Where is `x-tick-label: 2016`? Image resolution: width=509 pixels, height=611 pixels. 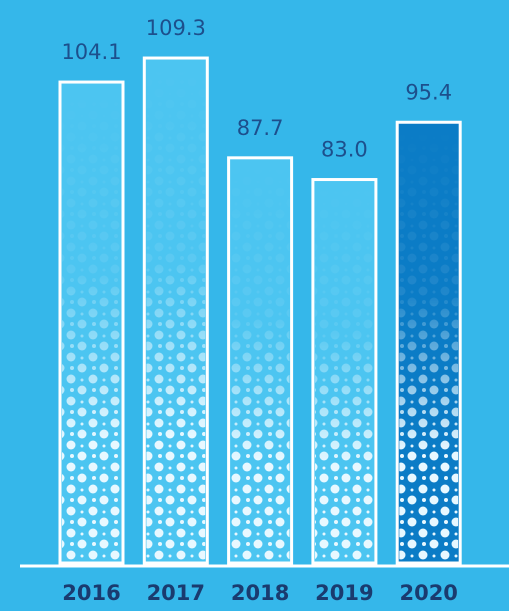 x-tick-label: 2016 is located at coordinates (91, 593).